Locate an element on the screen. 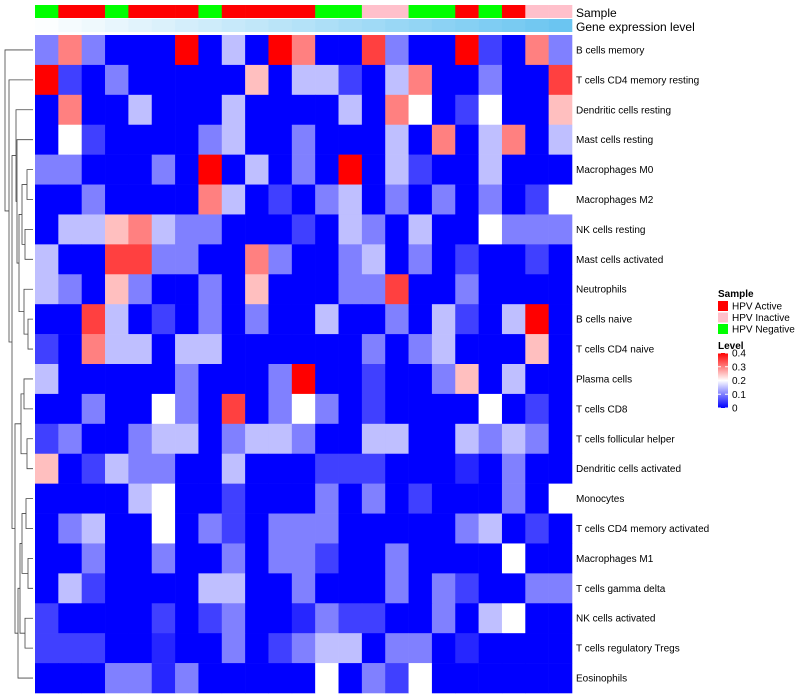 This screenshot has width=800, height=700. sample-legend-label: HPV Negative is located at coordinates (763, 330).